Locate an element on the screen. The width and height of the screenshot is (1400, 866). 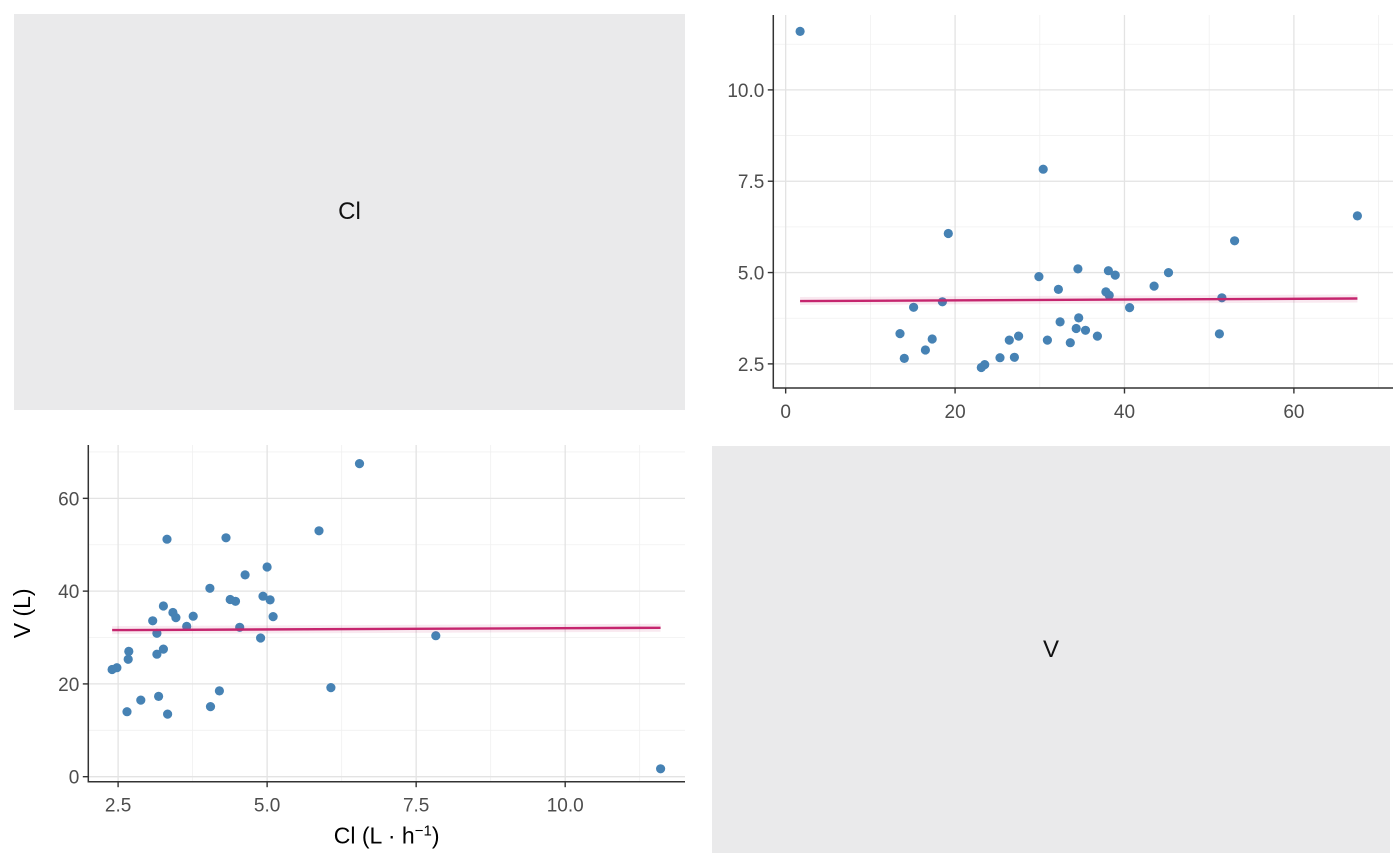
x-tick-label: 60 is located at coordinates (1293, 412).